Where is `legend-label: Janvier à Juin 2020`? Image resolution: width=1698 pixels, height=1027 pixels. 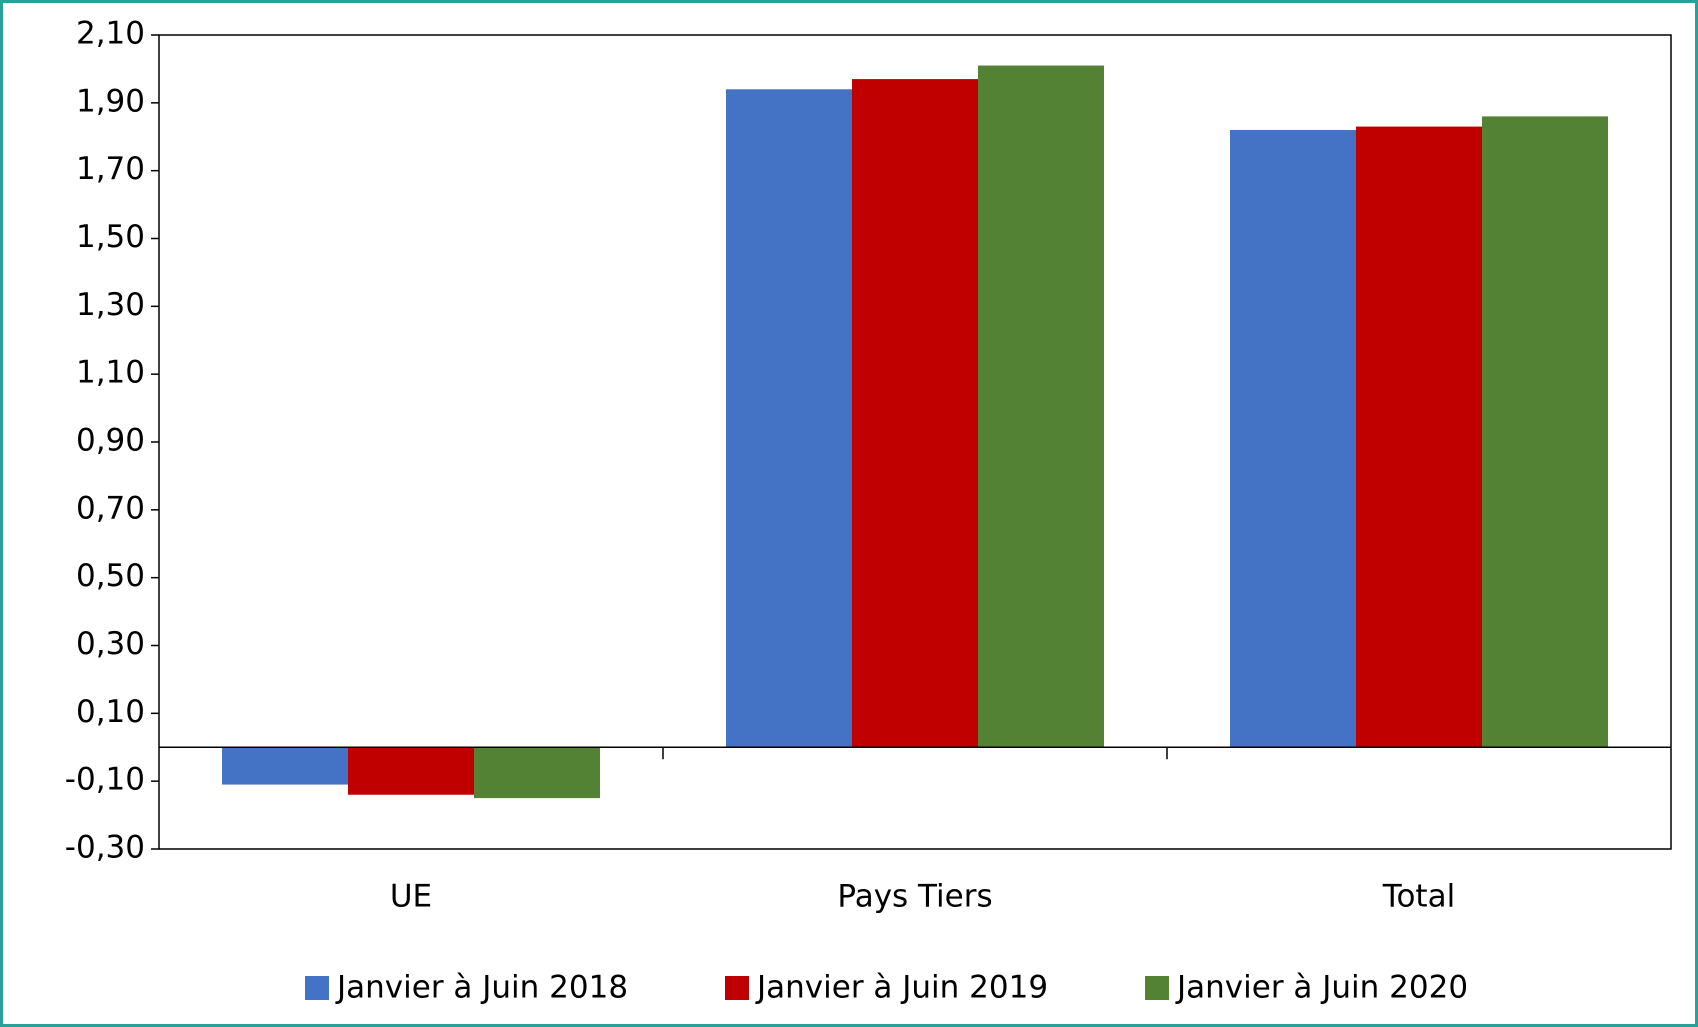
legend-label: Janvier à Juin 2020 is located at coordinates (1321, 988).